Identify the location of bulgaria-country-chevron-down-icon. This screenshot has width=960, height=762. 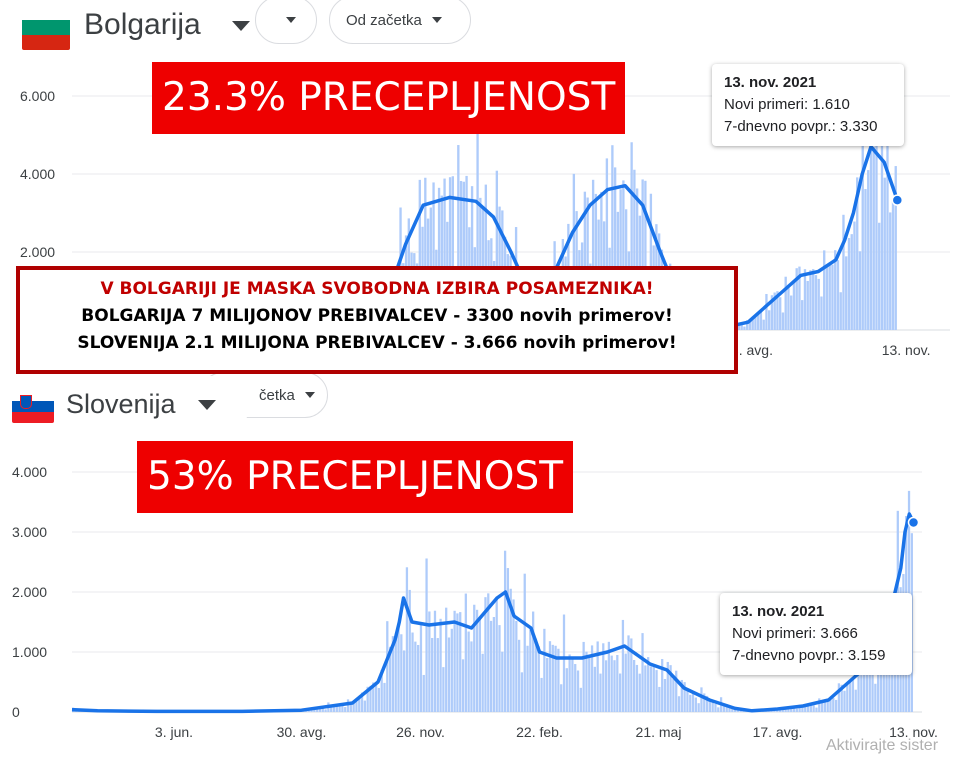
(241, 26).